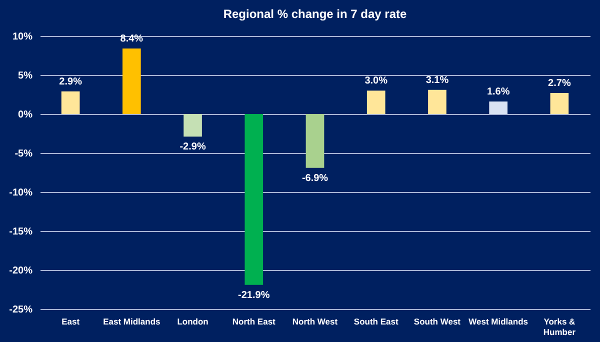 This screenshot has width=600, height=342. Describe the element at coordinates (437, 80) in the screenshot. I see `data-label: 3.1%` at that location.